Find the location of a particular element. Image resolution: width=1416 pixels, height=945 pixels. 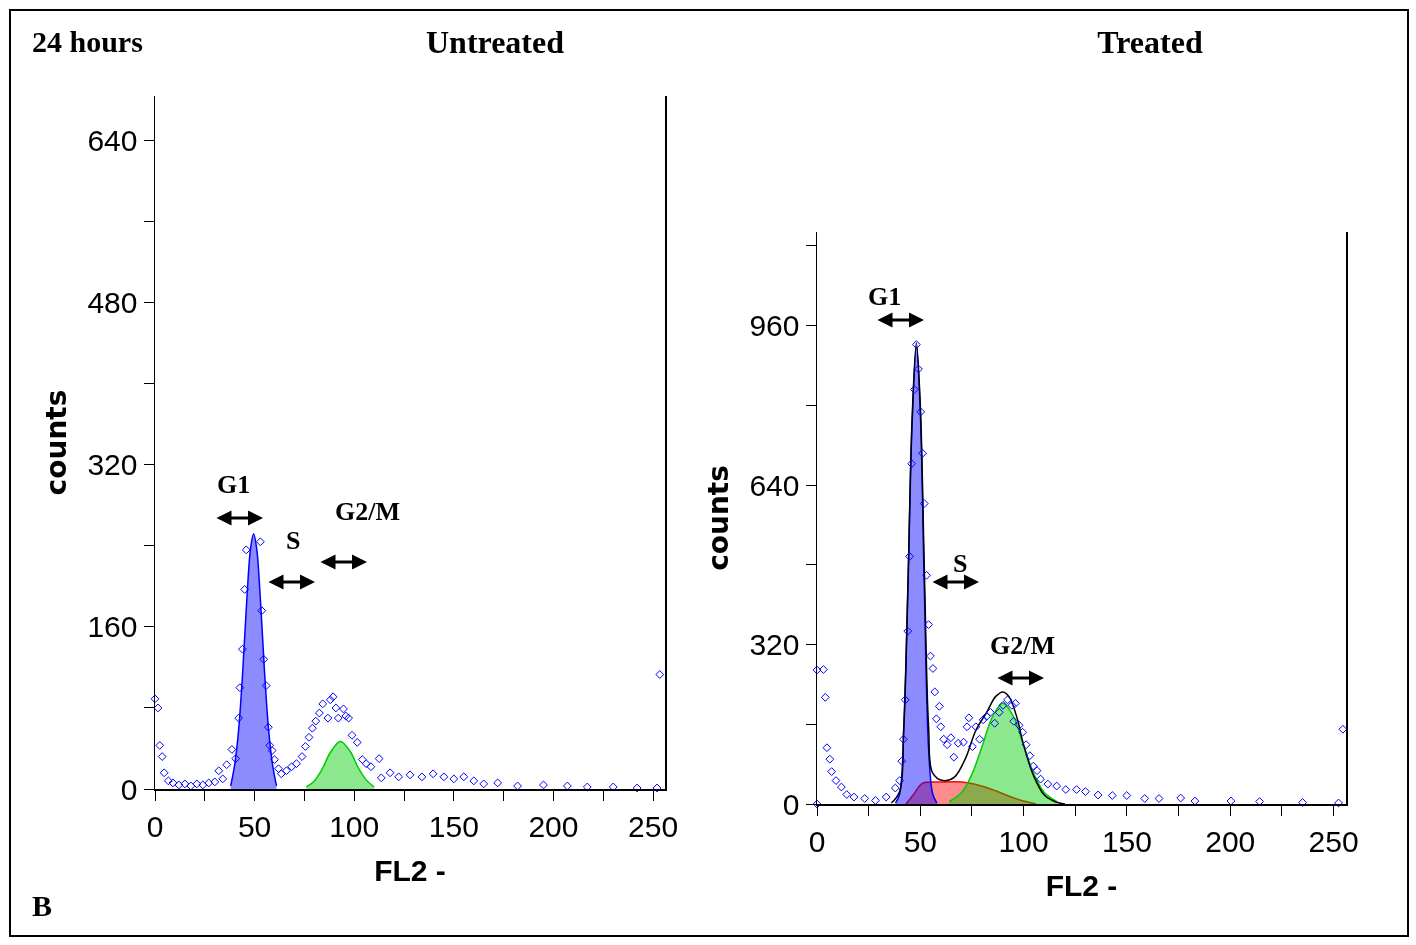

text: 24 hours is located at coordinates (87, 41).